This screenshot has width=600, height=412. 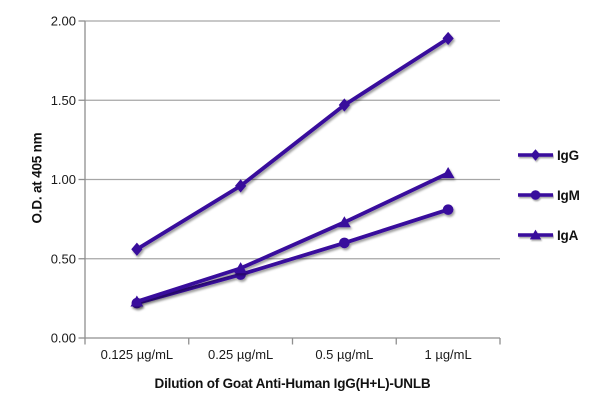 What do you see at coordinates (535, 236) in the screenshot?
I see `triangle-marker-icon` at bounding box center [535, 236].